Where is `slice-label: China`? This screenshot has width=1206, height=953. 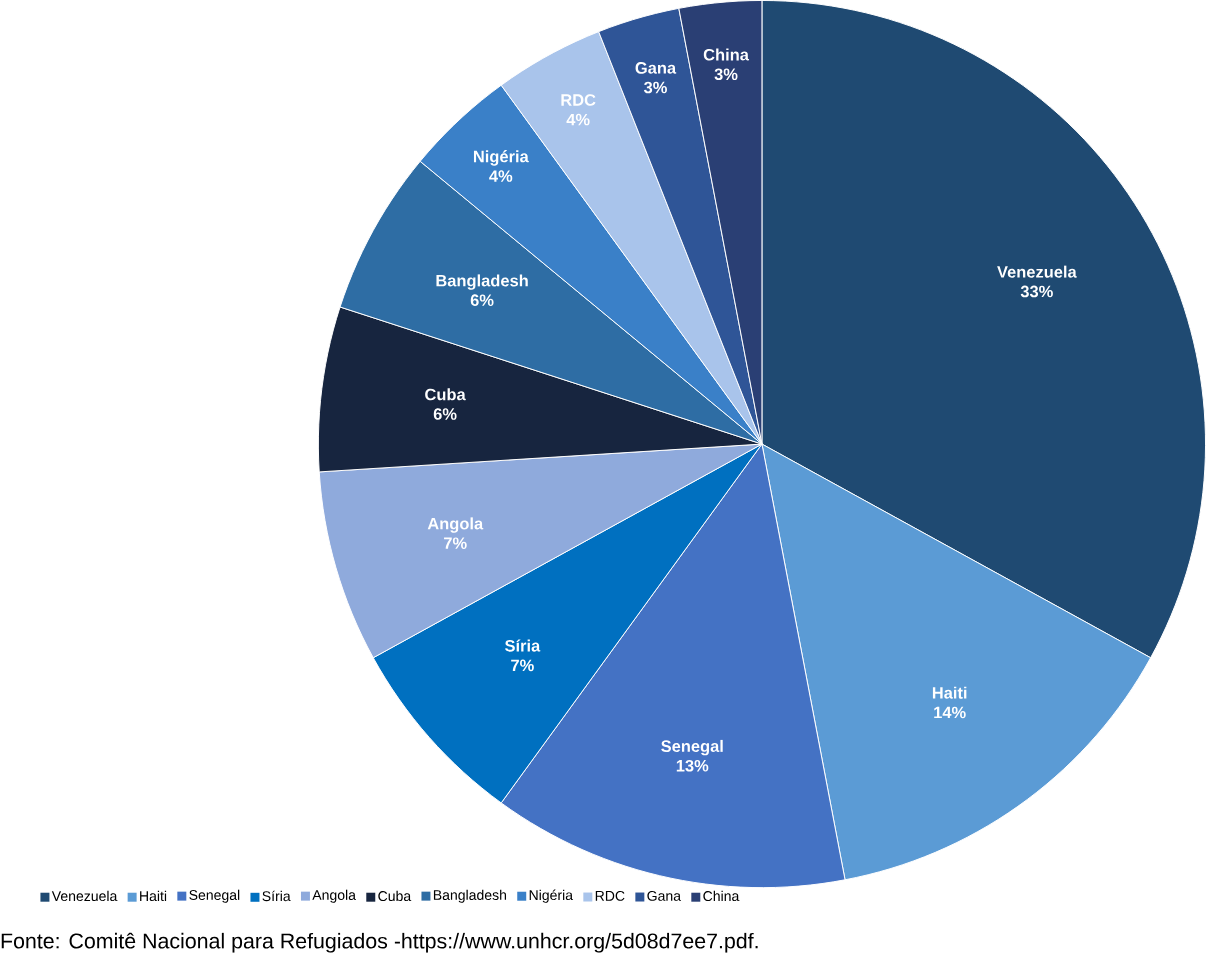 slice-label: China is located at coordinates (726, 54).